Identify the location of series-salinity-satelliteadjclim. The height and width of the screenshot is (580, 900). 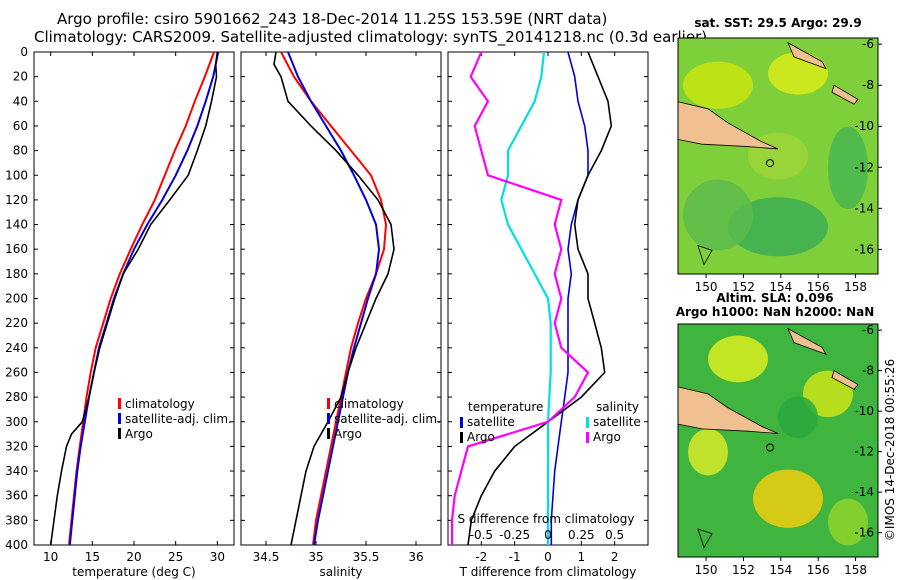
(334, 298).